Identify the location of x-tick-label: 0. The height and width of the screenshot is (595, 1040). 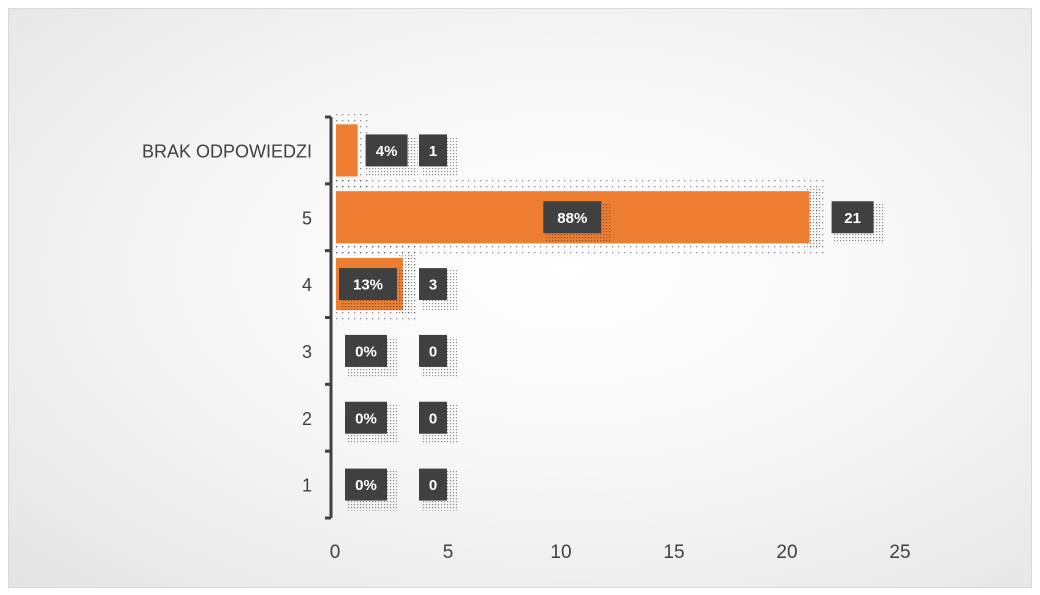
(335, 552).